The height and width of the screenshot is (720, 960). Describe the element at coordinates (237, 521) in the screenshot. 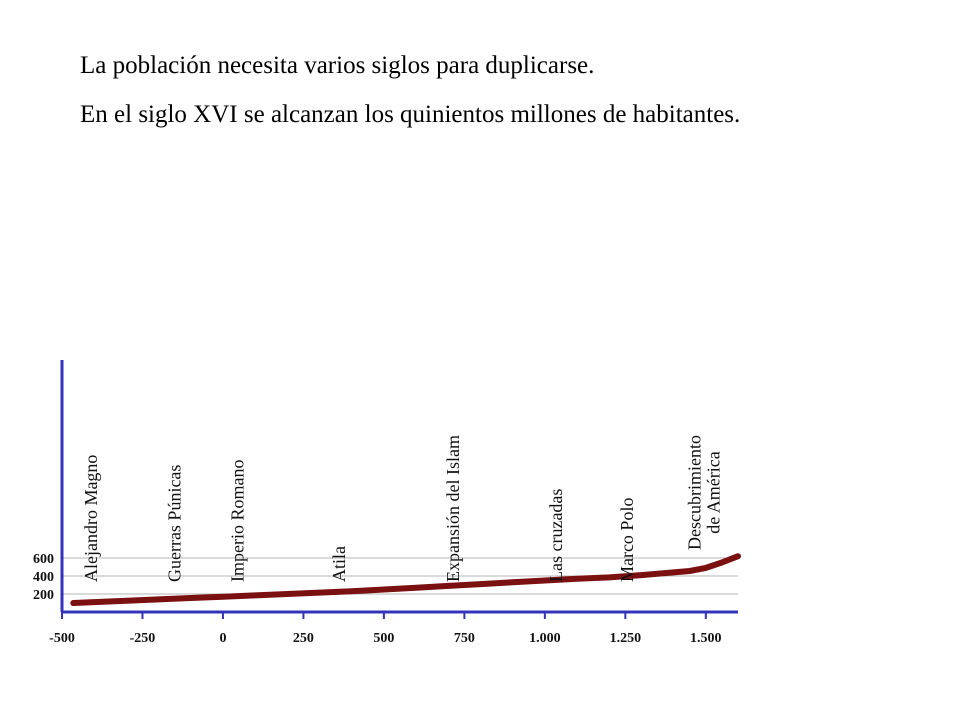

I see `event-label: Imperio Romano` at that location.